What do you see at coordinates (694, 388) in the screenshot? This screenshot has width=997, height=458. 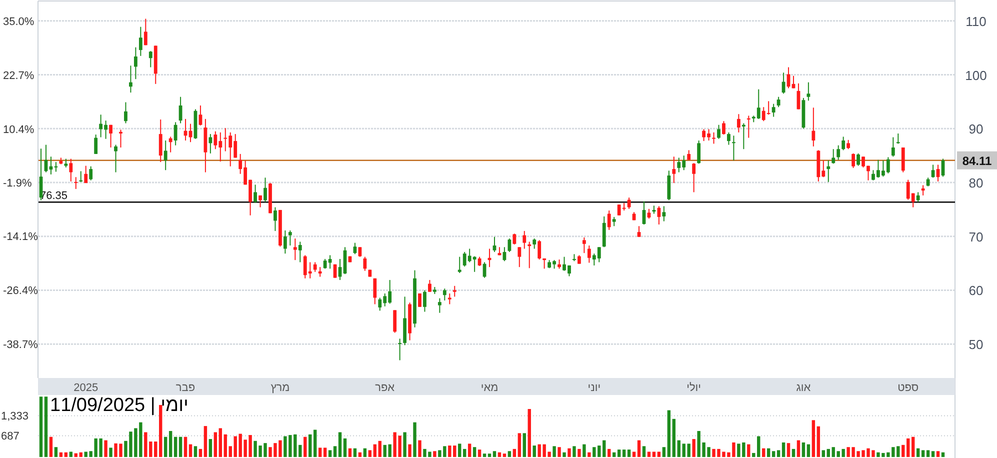 I see `x-tick-label: יולי` at bounding box center [694, 388].